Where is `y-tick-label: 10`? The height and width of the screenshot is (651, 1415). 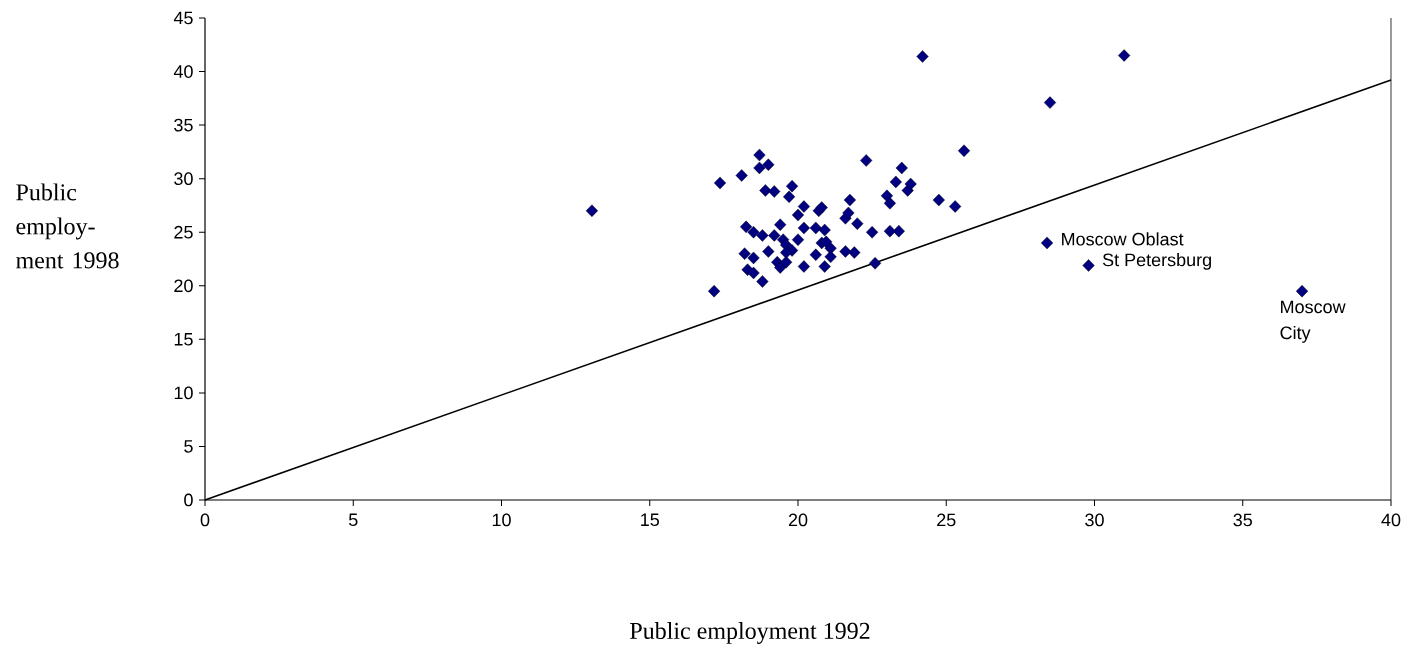 y-tick-label: 10 is located at coordinates (183, 393).